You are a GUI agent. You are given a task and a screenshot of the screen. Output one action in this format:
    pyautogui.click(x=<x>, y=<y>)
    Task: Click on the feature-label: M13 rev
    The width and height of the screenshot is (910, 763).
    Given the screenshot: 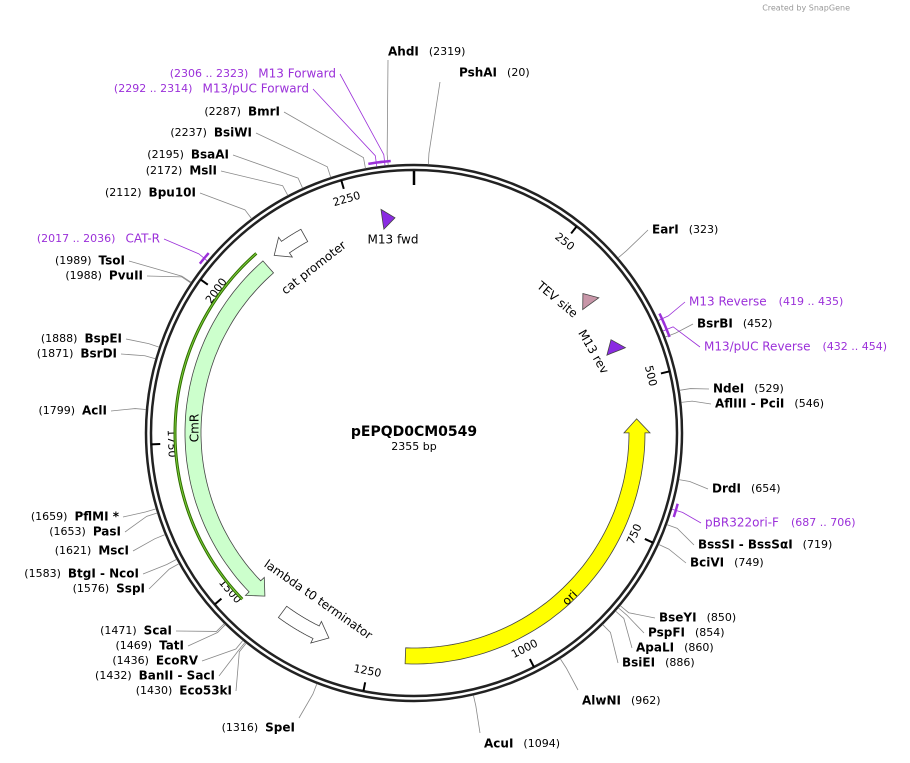 What is the action you would take?
    pyautogui.click(x=593, y=351)
    